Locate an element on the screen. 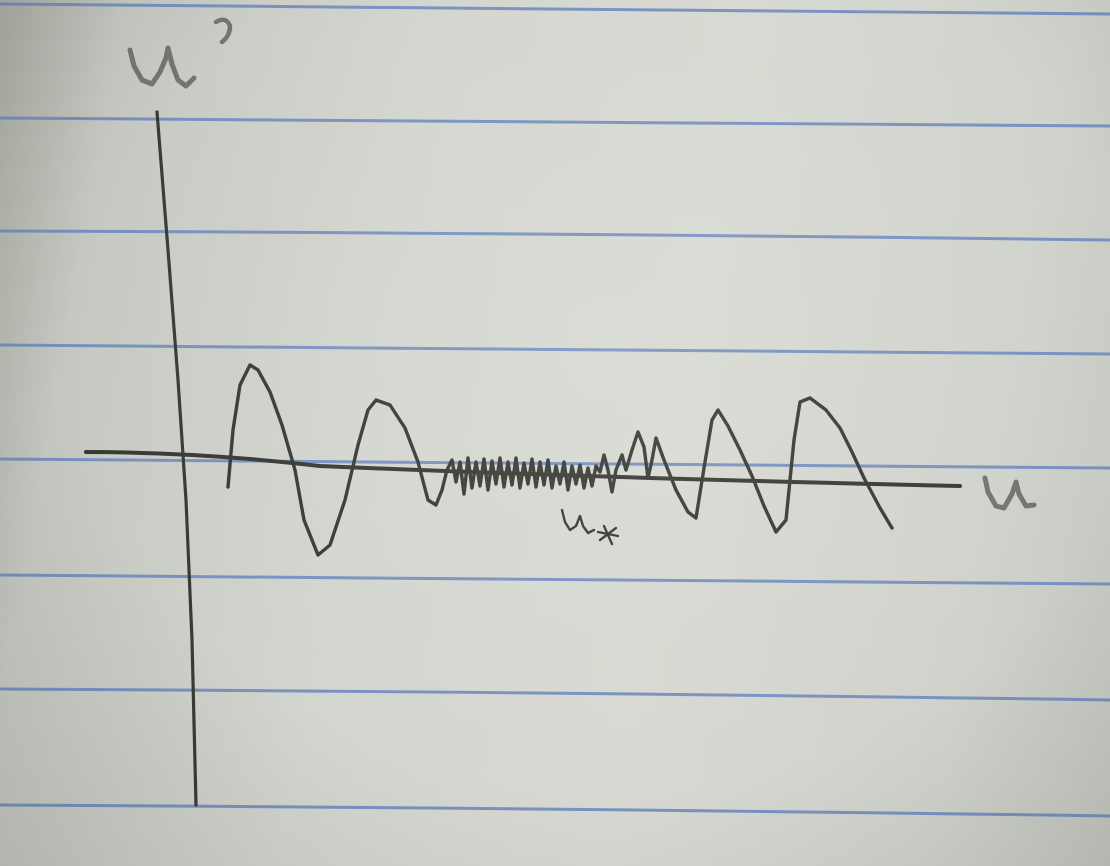 The width and height of the screenshot is (1110, 866). horizontal-axis-line is located at coordinates (523, 469).